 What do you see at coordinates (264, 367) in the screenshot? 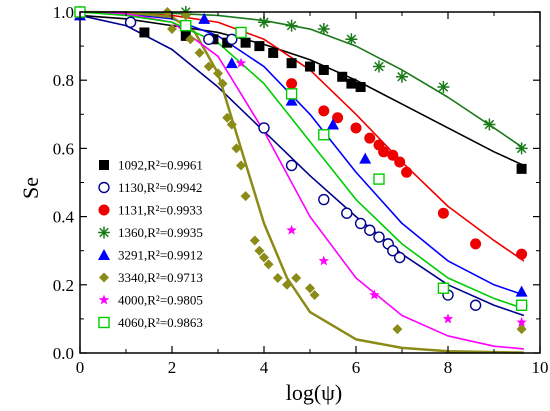
I see `x-tick-label: 4` at bounding box center [264, 367].